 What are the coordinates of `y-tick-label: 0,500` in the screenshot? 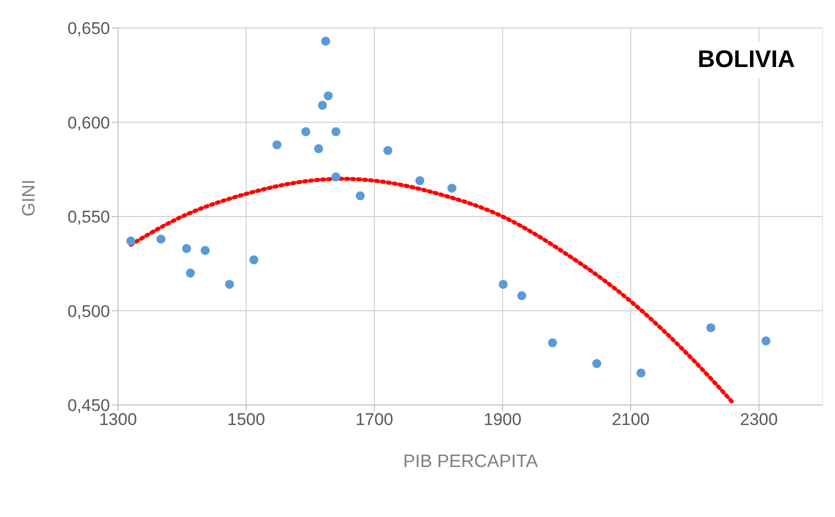 It's located at (88, 311).